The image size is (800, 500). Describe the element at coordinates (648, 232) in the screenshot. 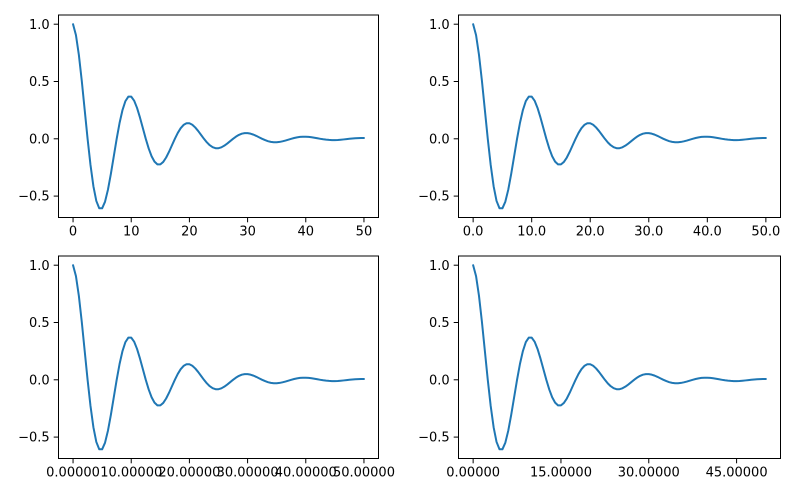

I see `x-tick-label: 30.0` at that location.